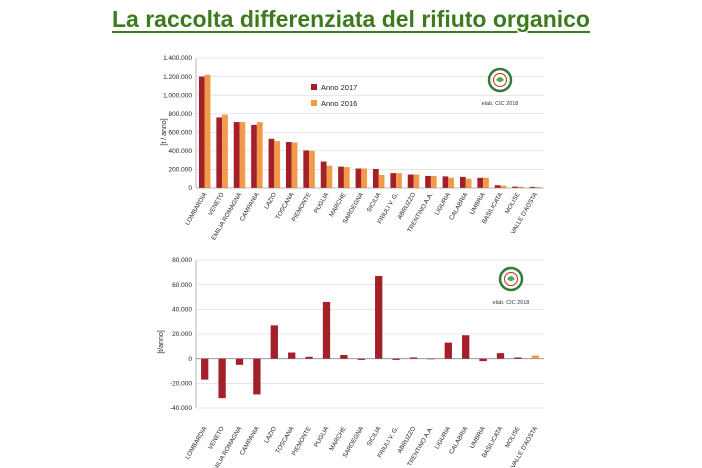  I want to click on bar-anno-2016-toscana, so click(294, 165).